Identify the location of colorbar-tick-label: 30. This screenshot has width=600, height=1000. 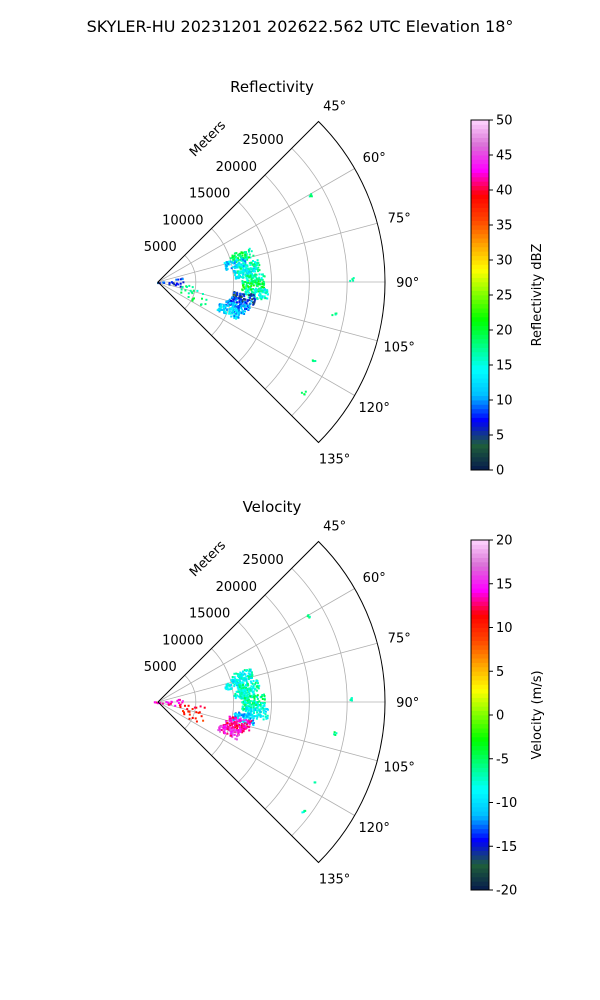
(504, 261).